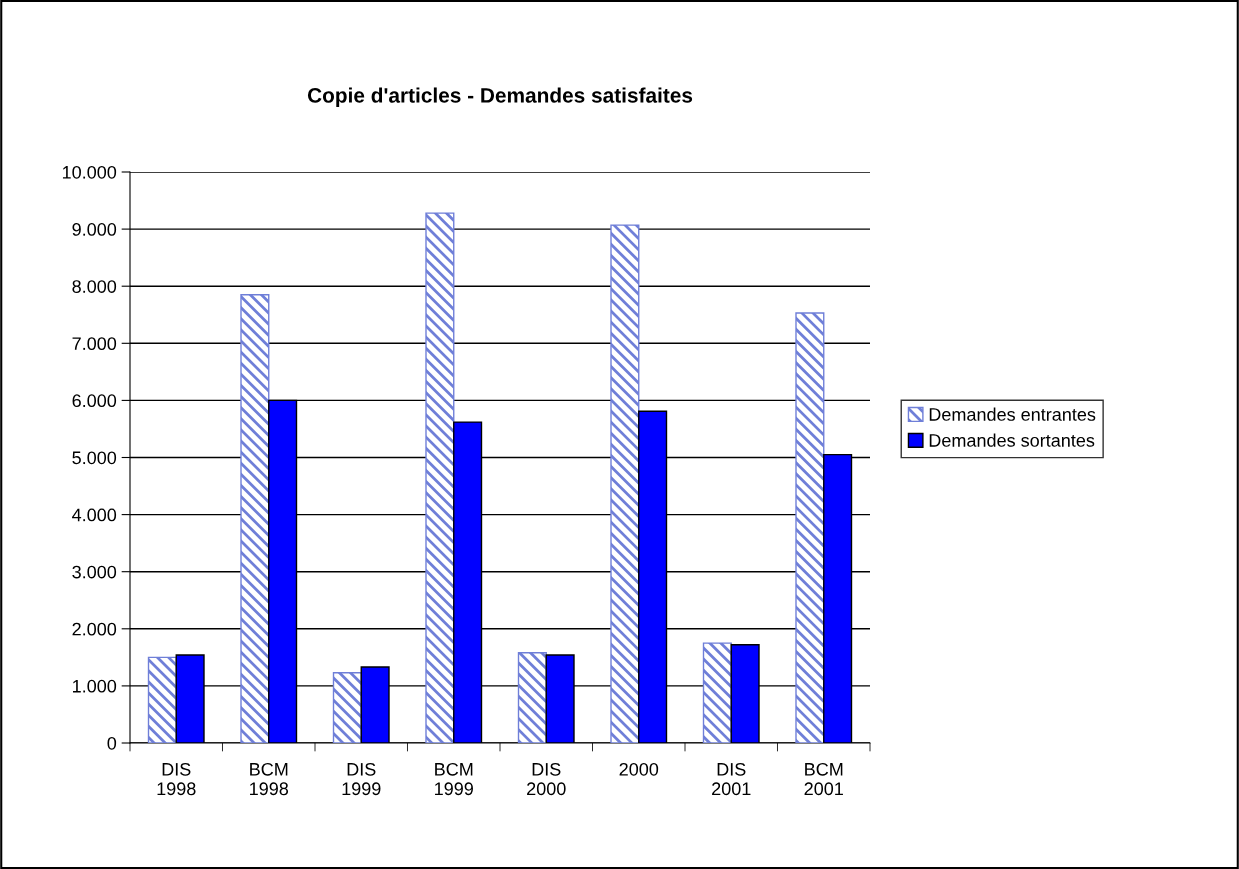 The height and width of the screenshot is (869, 1239). What do you see at coordinates (731, 779) in the screenshot?
I see `x-tick-label: DIS 2001` at bounding box center [731, 779].